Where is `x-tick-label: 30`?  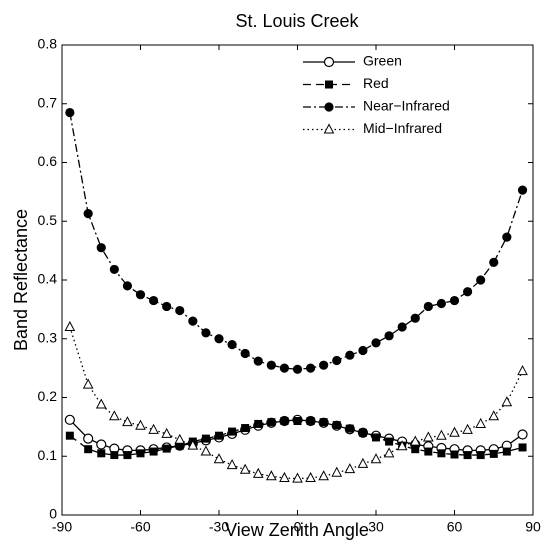
x-tick-label: 30 is located at coordinates (376, 527).